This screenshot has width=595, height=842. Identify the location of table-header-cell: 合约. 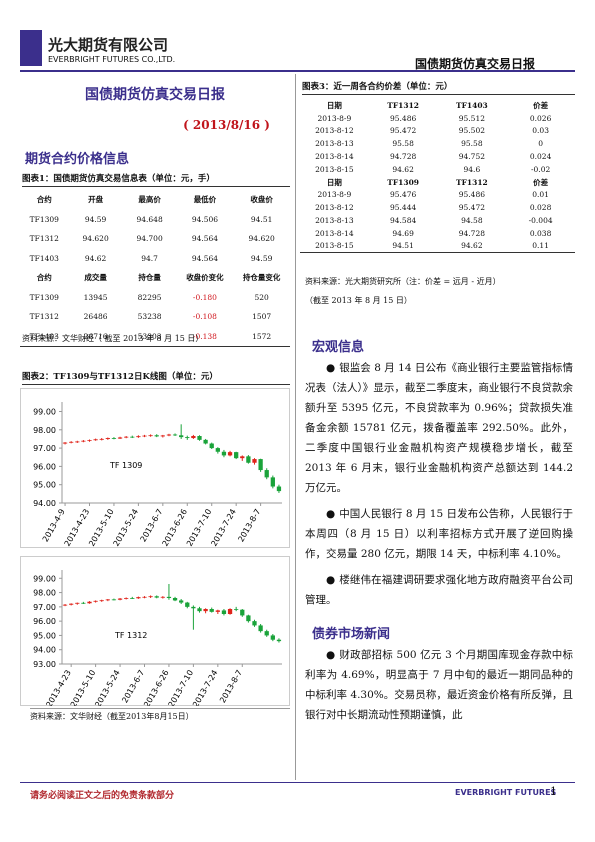
(44, 278).